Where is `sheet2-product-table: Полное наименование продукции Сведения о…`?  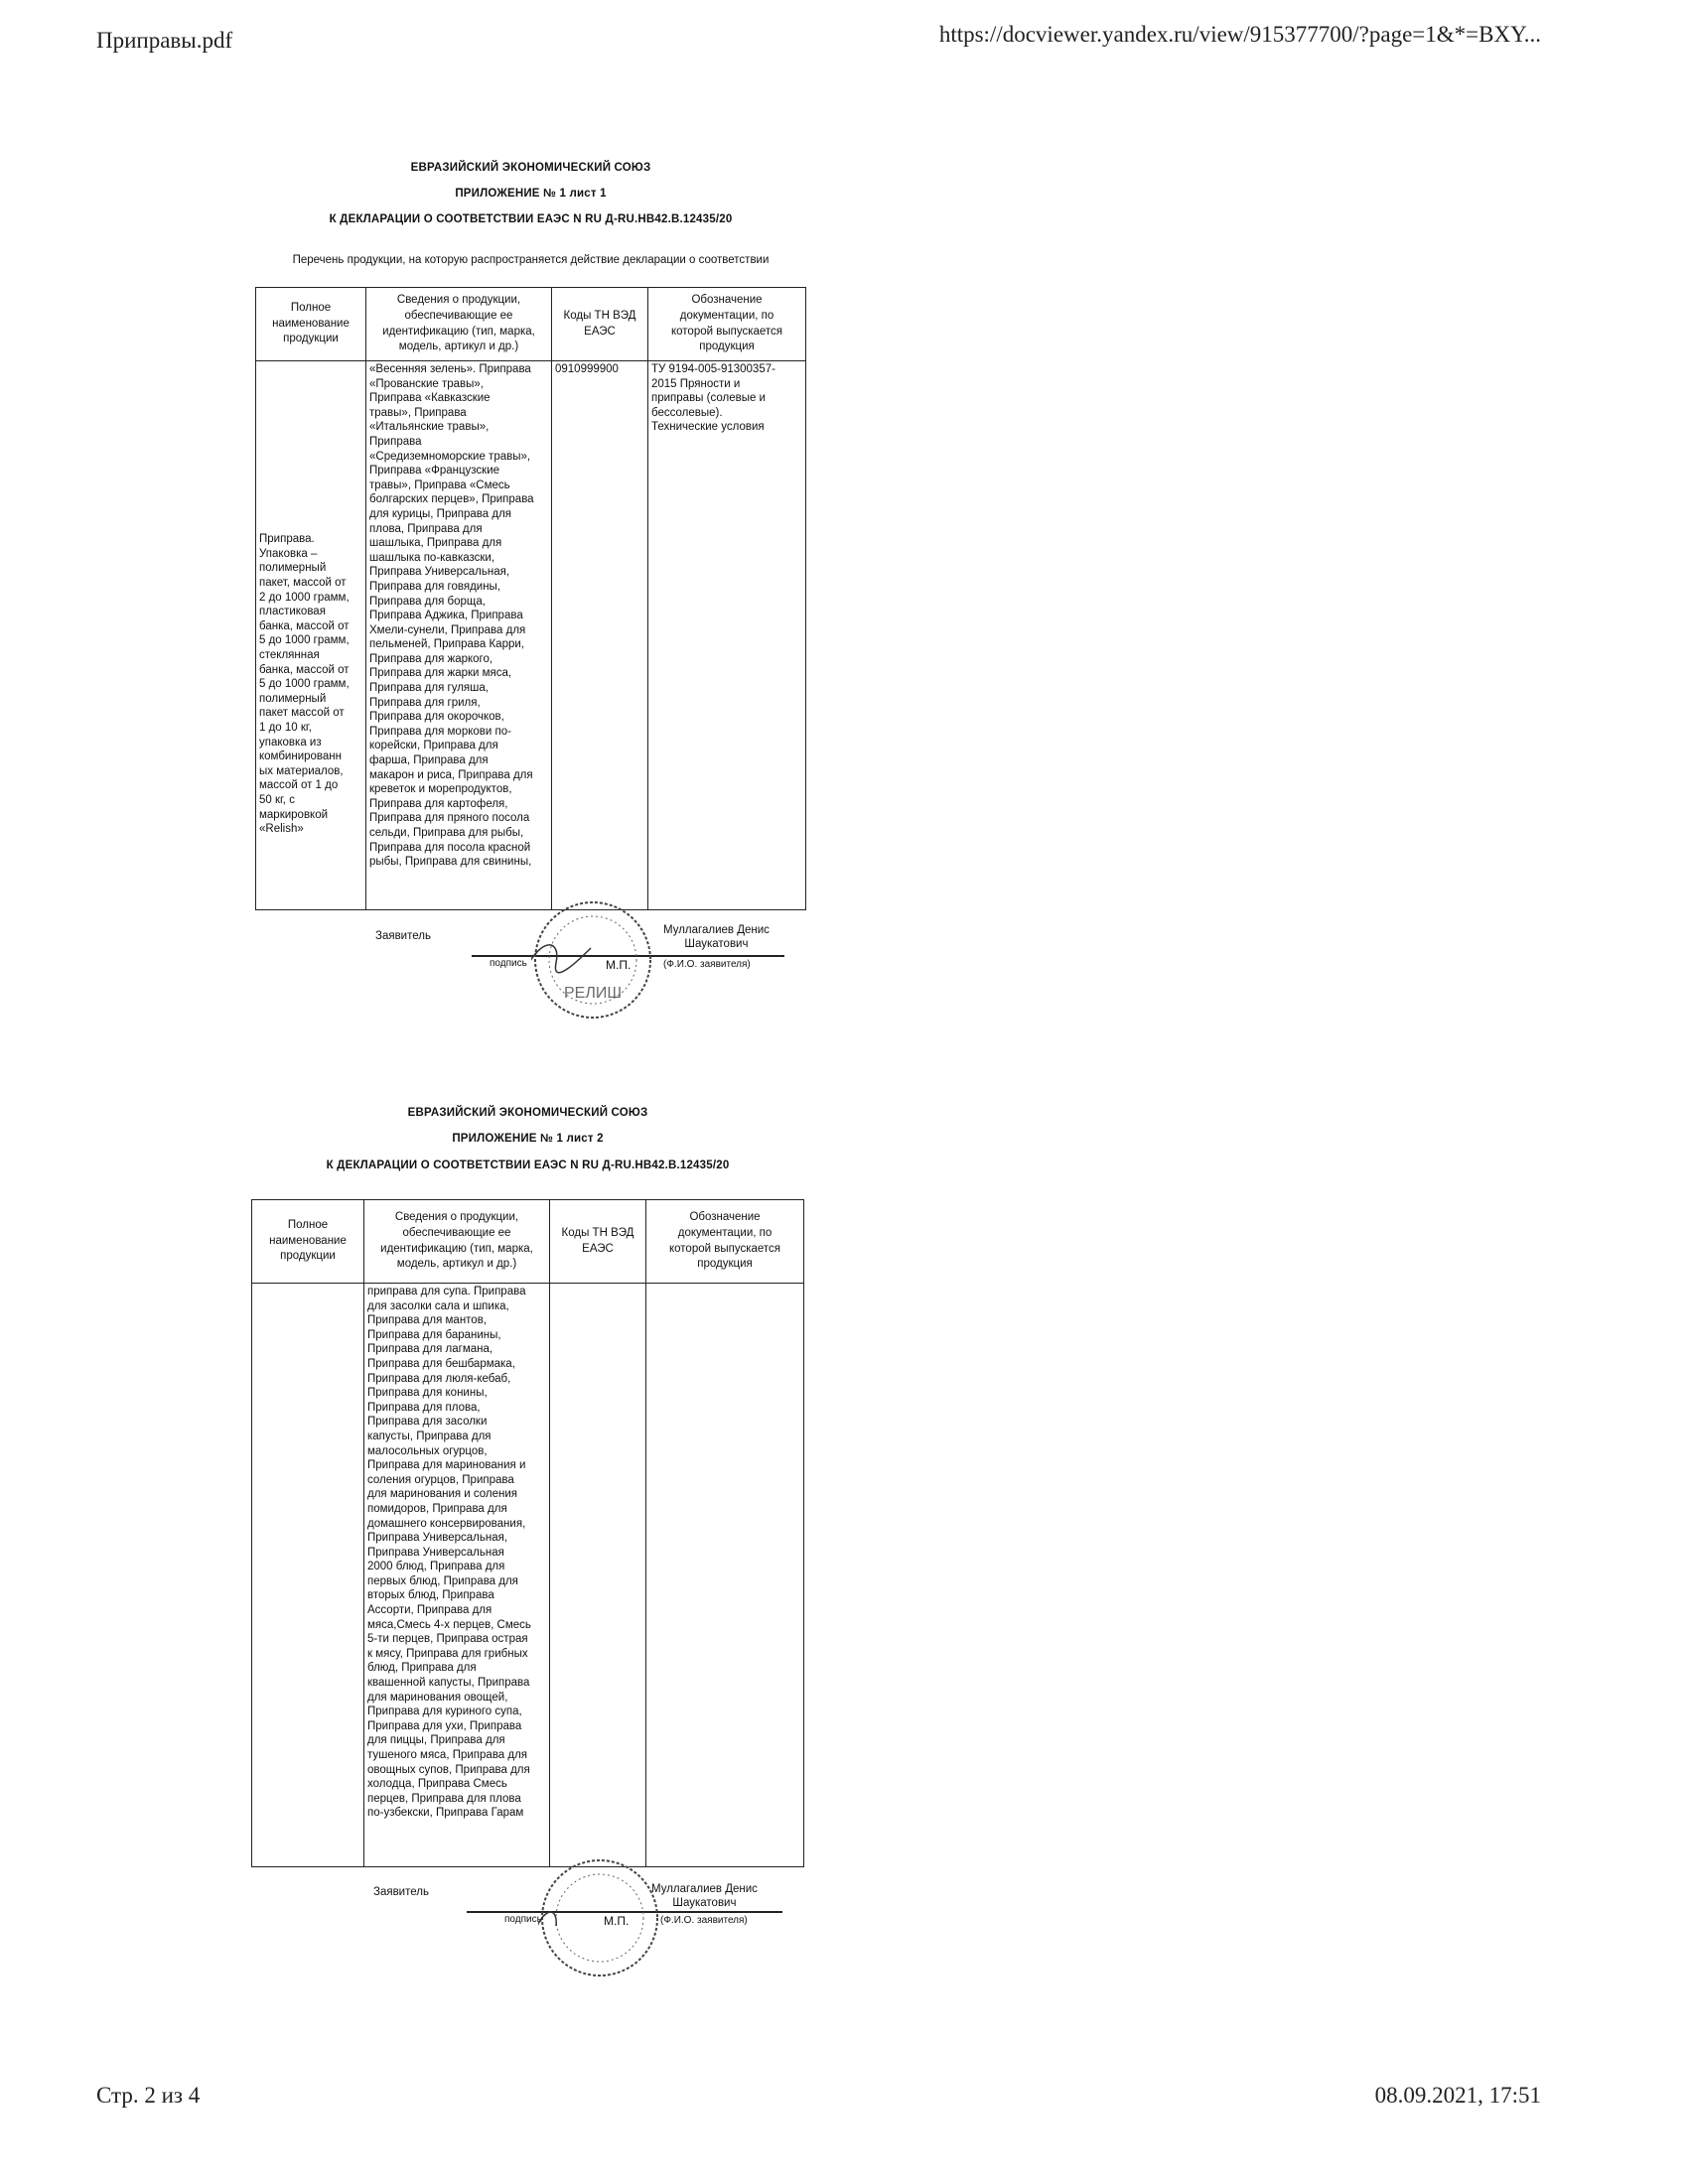
sheet2-product-table: Полное наименование продукции Сведения о… is located at coordinates (527, 1533).